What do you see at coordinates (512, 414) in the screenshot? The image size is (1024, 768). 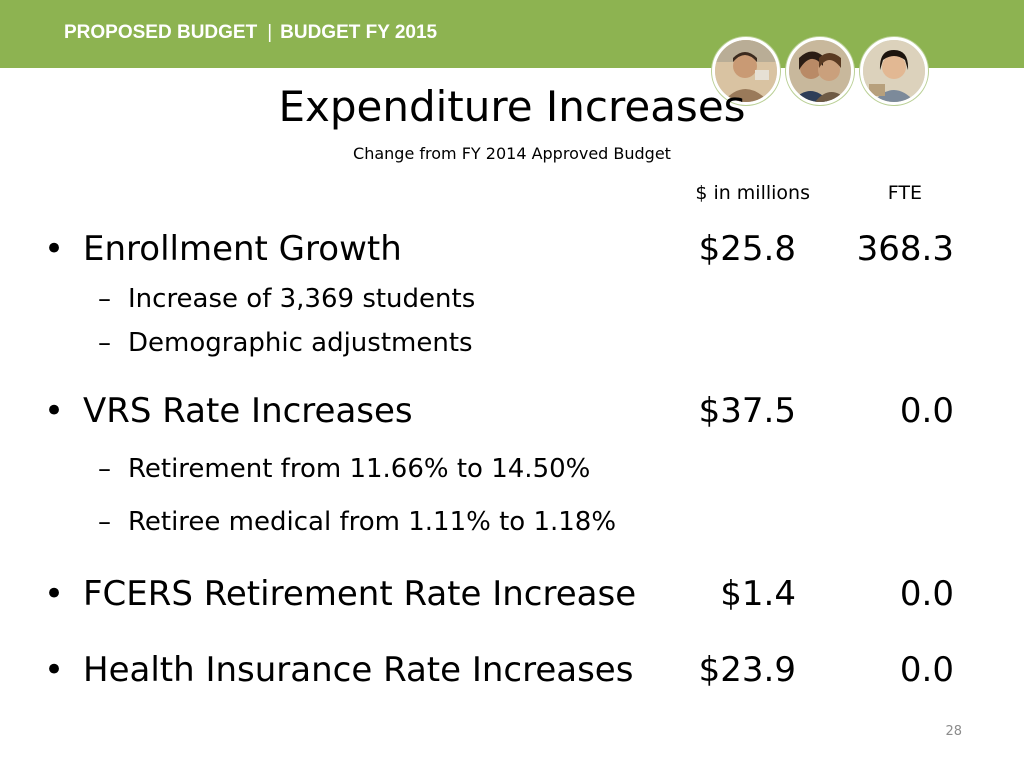 I see `list-item: • VRS Rate Increases $37.5 0.0` at bounding box center [512, 414].